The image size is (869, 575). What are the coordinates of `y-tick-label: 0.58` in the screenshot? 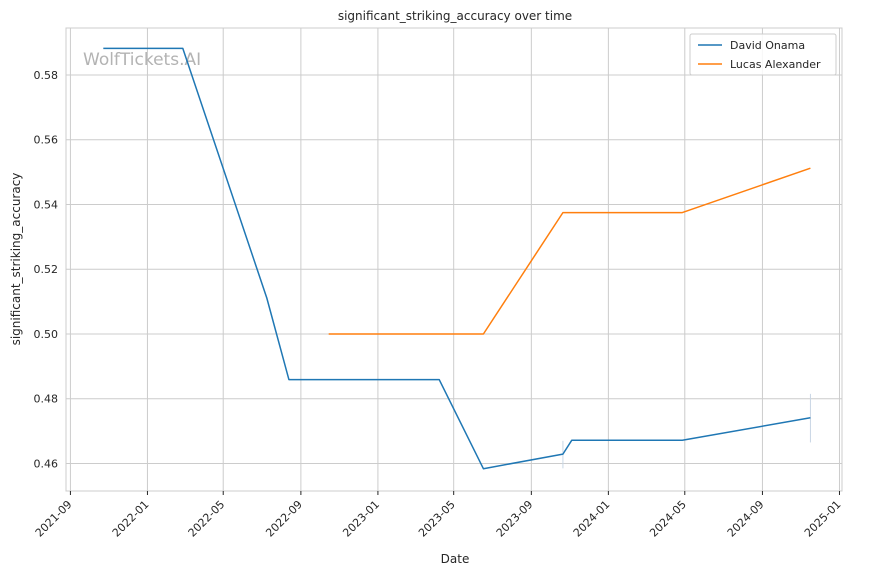 It's located at (46, 75).